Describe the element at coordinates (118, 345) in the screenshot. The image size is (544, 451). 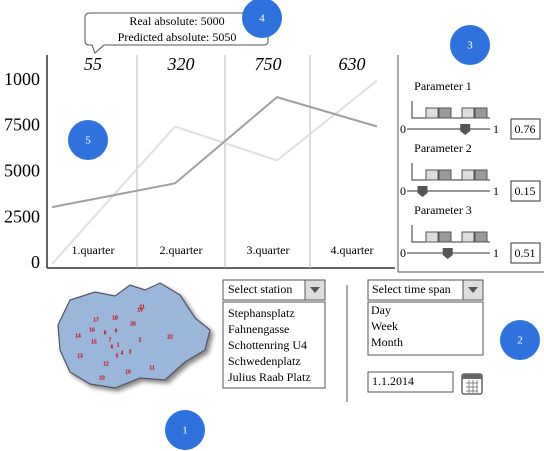
I see `district-label: 1` at that location.